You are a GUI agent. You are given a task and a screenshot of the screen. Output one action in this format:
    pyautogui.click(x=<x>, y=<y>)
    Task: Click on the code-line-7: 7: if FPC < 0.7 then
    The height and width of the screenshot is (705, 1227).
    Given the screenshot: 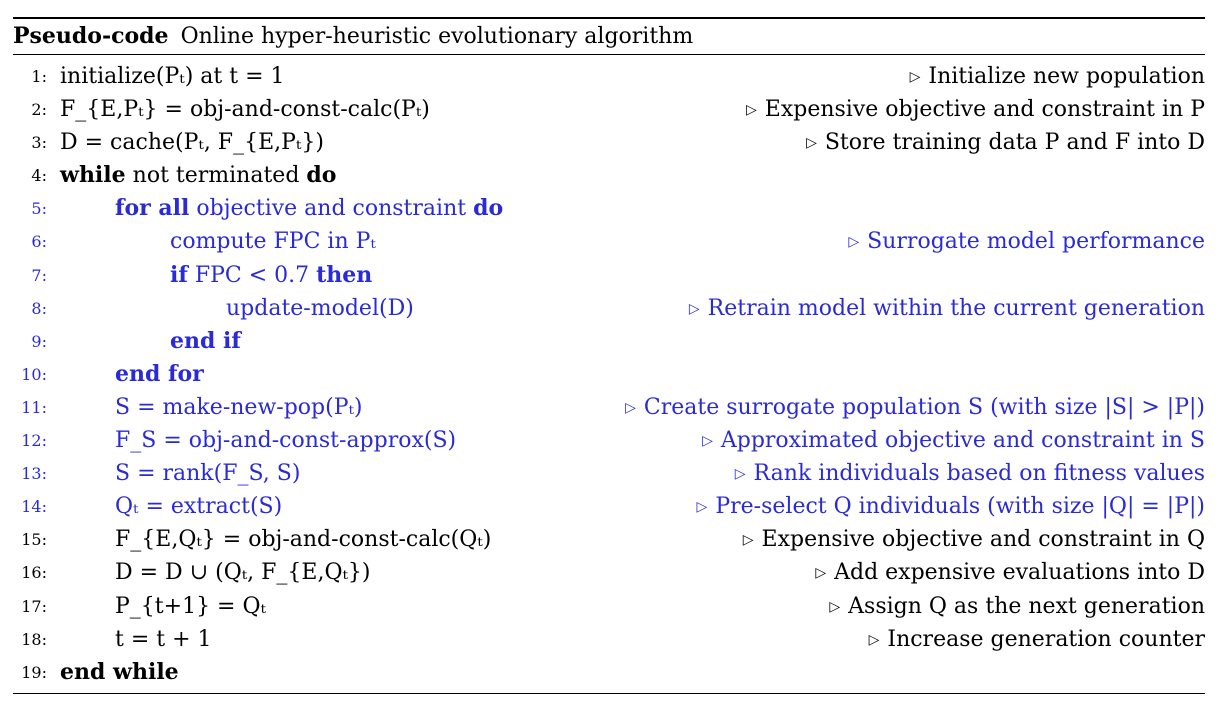 What is the action you would take?
    pyautogui.click(x=609, y=275)
    